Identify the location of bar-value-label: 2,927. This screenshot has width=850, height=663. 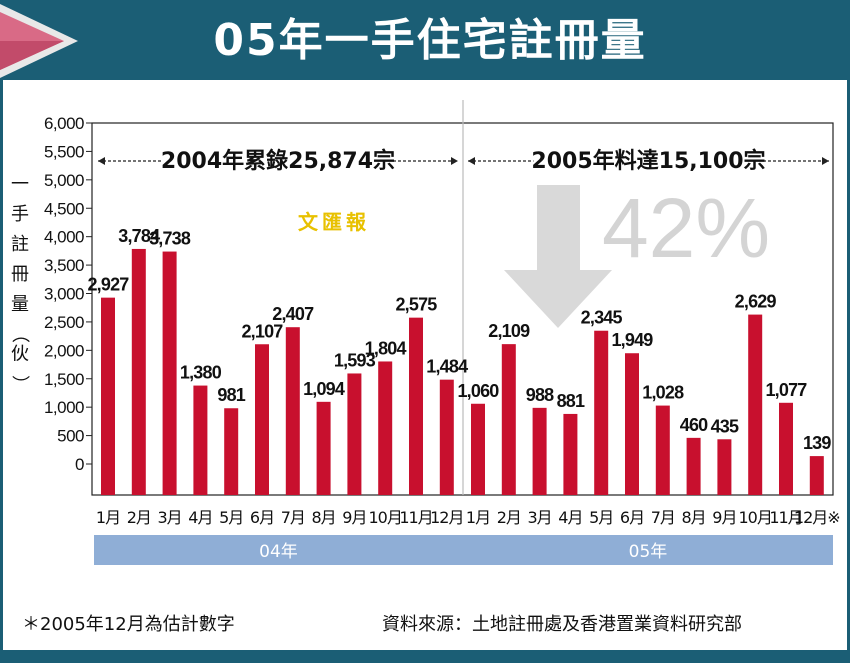
(108, 285).